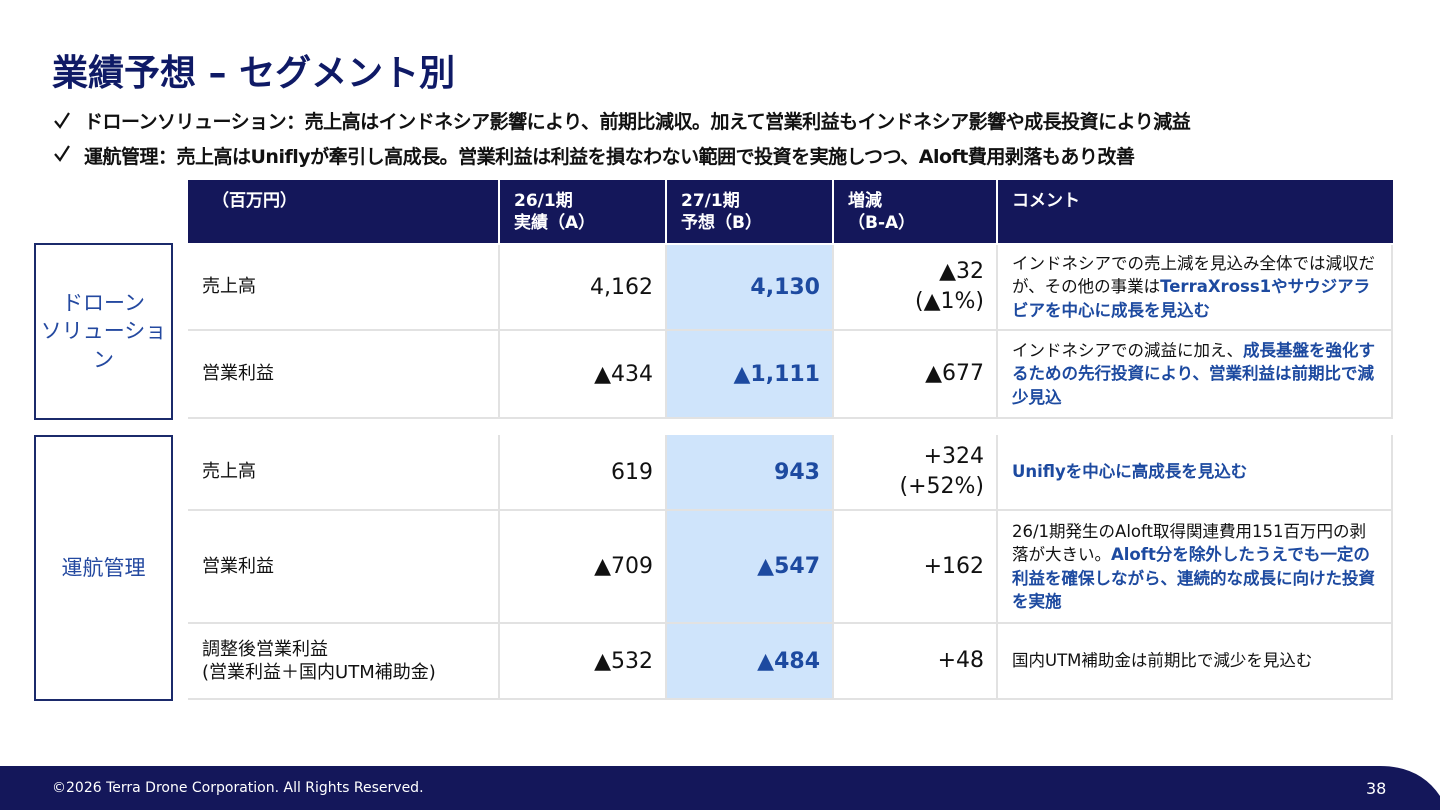 The width and height of the screenshot is (1440, 810). Describe the element at coordinates (583, 375) in the screenshot. I see `actual-value: ▲434` at that location.